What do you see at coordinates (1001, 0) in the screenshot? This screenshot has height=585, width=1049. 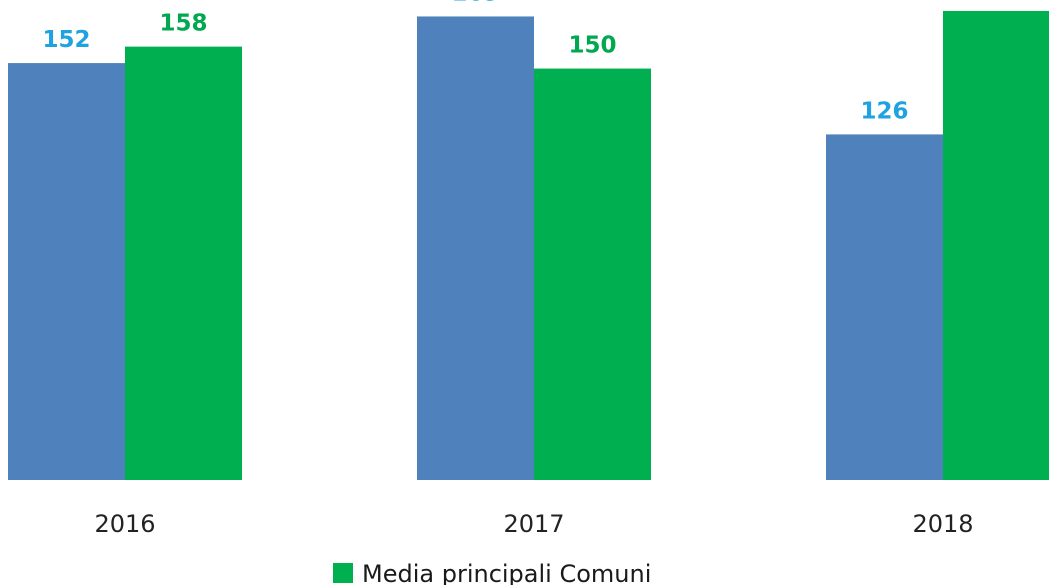 I see `data-label-2018-series-2: 171` at bounding box center [1001, 0].